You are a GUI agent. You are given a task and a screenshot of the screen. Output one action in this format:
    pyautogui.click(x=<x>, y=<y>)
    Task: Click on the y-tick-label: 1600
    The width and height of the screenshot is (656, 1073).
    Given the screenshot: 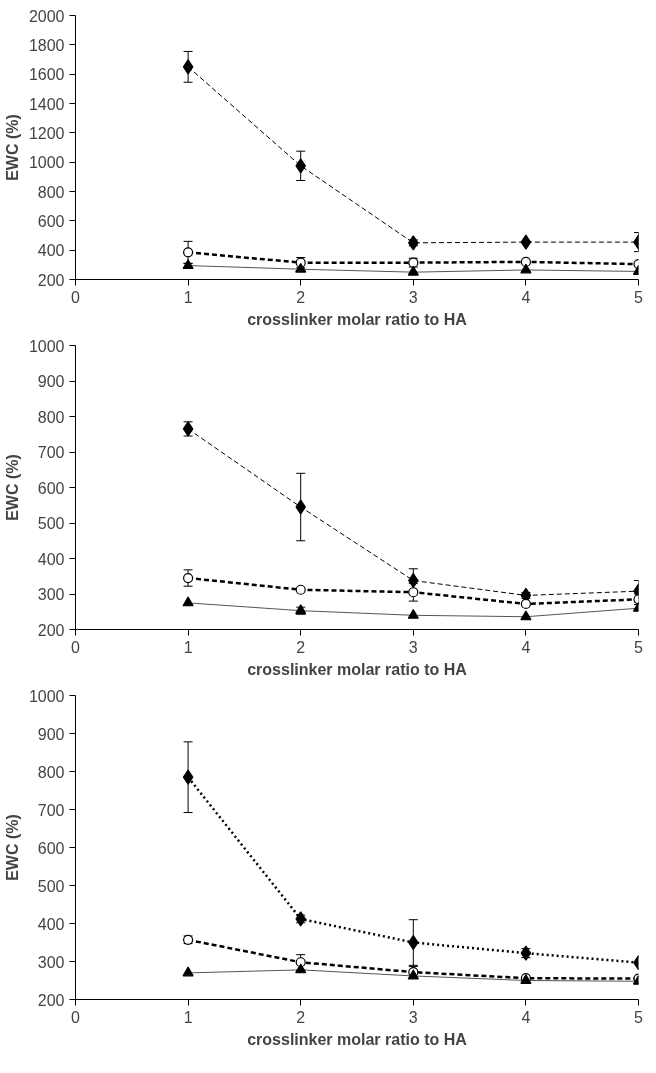 What is the action you would take?
    pyautogui.click(x=46, y=75)
    